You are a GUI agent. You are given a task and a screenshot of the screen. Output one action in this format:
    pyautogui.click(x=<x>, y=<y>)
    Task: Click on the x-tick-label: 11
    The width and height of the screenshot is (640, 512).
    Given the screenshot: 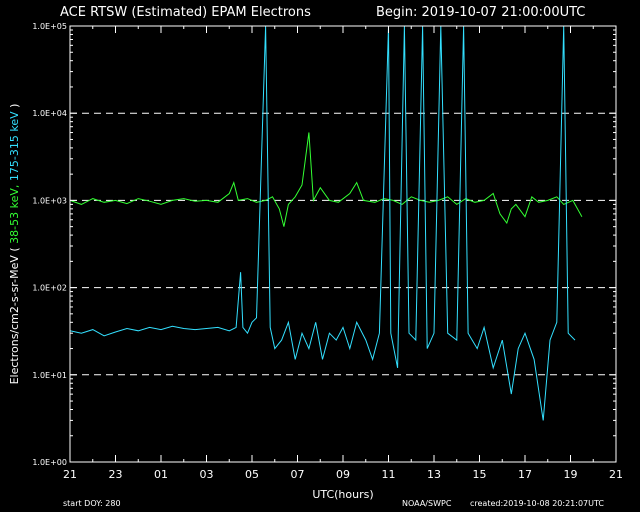 What is the action you would take?
    pyautogui.click(x=389, y=474)
    